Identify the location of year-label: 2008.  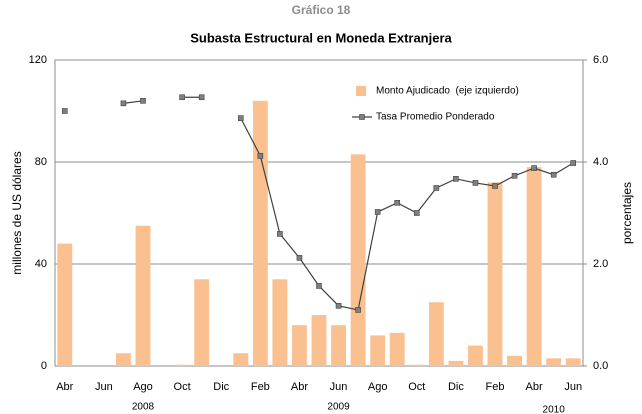
(143, 407).